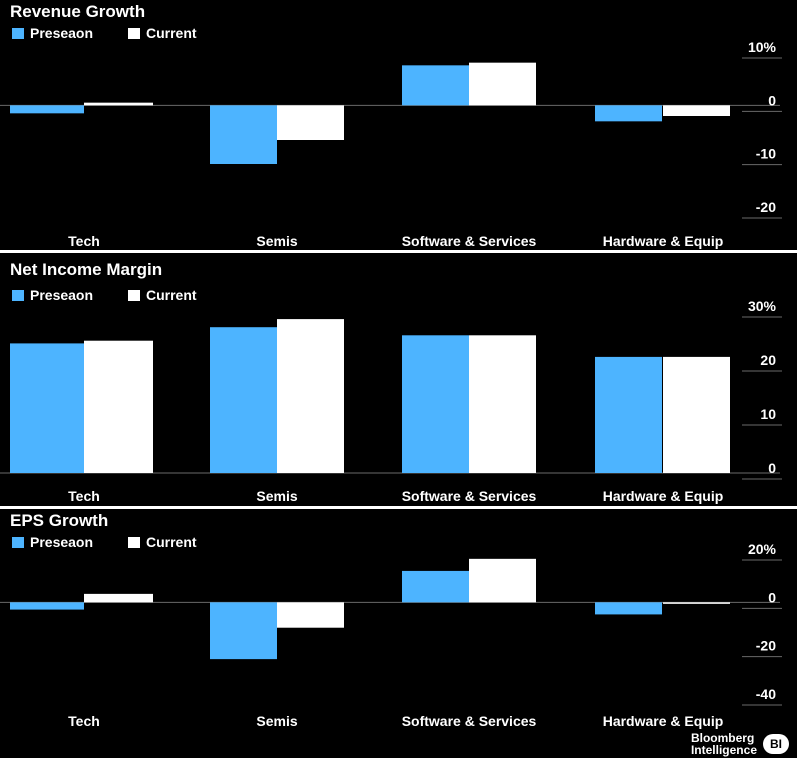 This screenshot has height=758, width=797. What do you see at coordinates (77, 11) in the screenshot?
I see `chart-title: Revenue Growth` at bounding box center [77, 11].